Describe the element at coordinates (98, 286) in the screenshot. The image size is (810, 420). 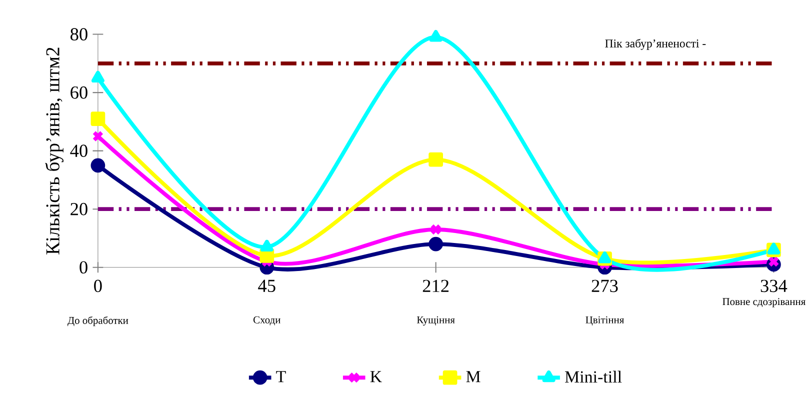
I see `x-tick-label: 0` at that location.